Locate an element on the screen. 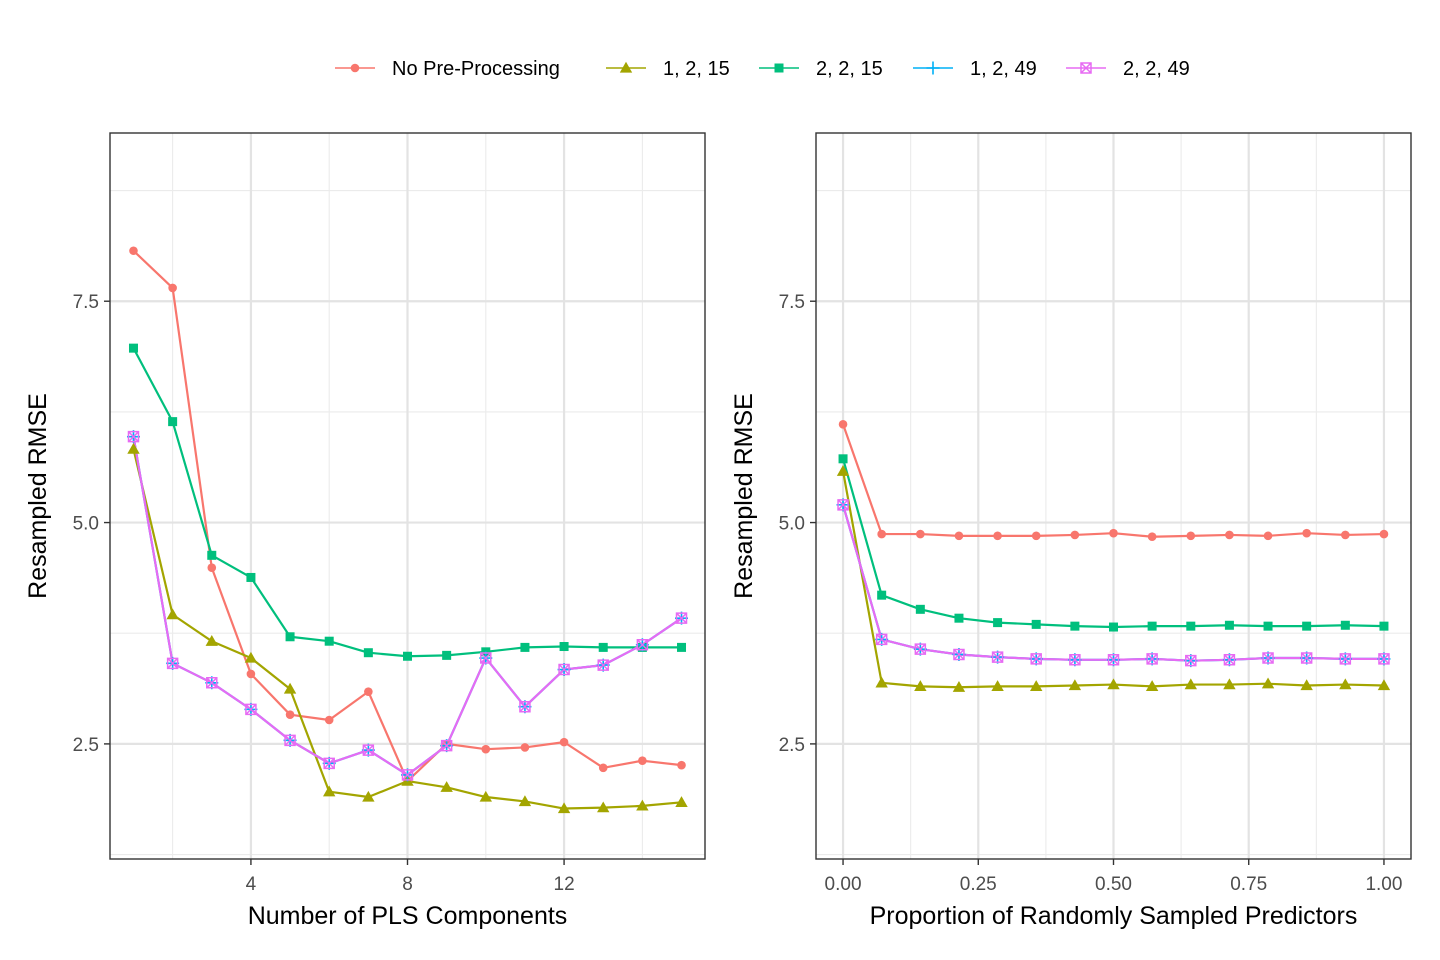  legend-marker-triangle is located at coordinates (626, 67).